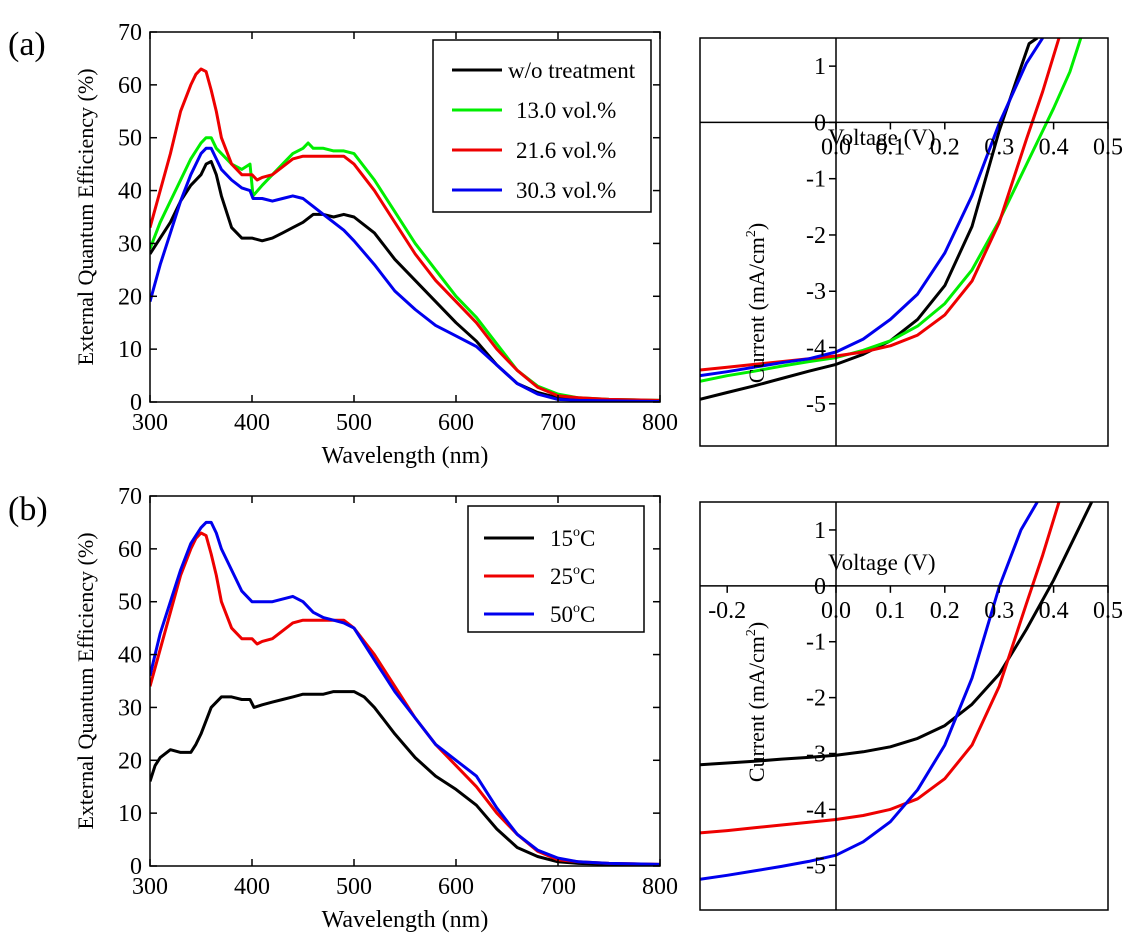 This screenshot has width=1126, height=933. Describe the element at coordinates (816, 755) in the screenshot. I see `jv-b-ytick-label-2: -3` at that location.